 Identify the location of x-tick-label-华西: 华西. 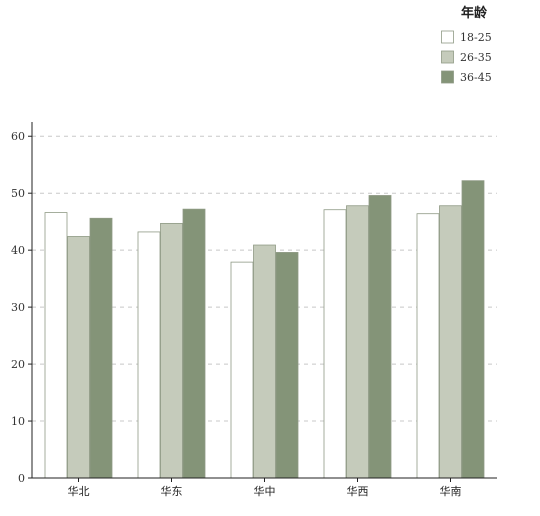
(358, 491).